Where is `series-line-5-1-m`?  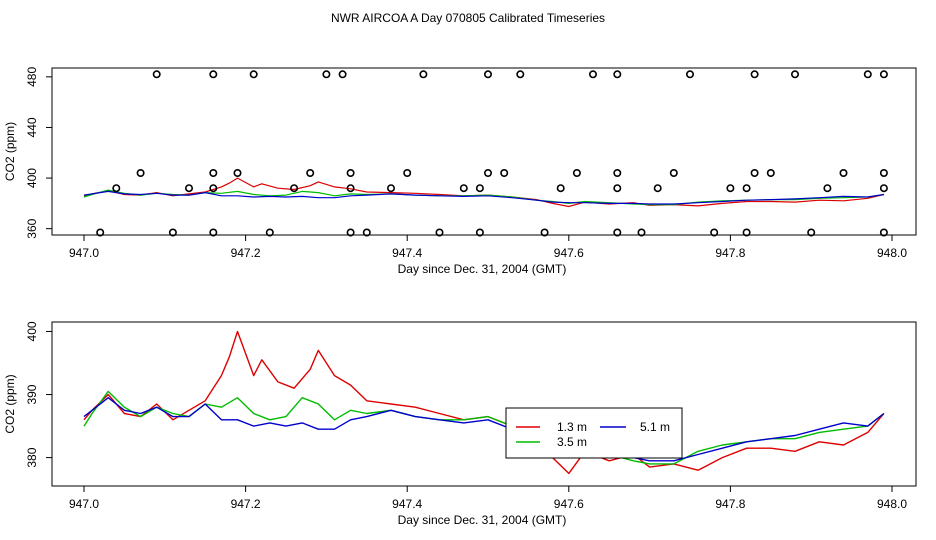
series-line-5-1-m is located at coordinates (484, 429).